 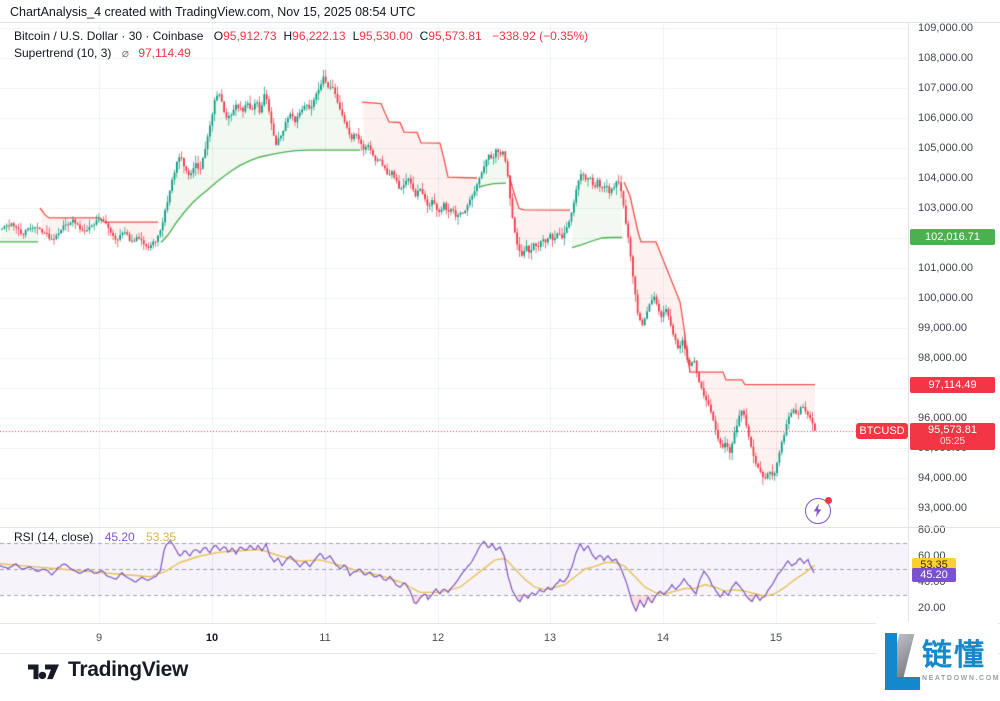 I want to click on ohlc-value: 95,530.00, so click(x=386, y=36).